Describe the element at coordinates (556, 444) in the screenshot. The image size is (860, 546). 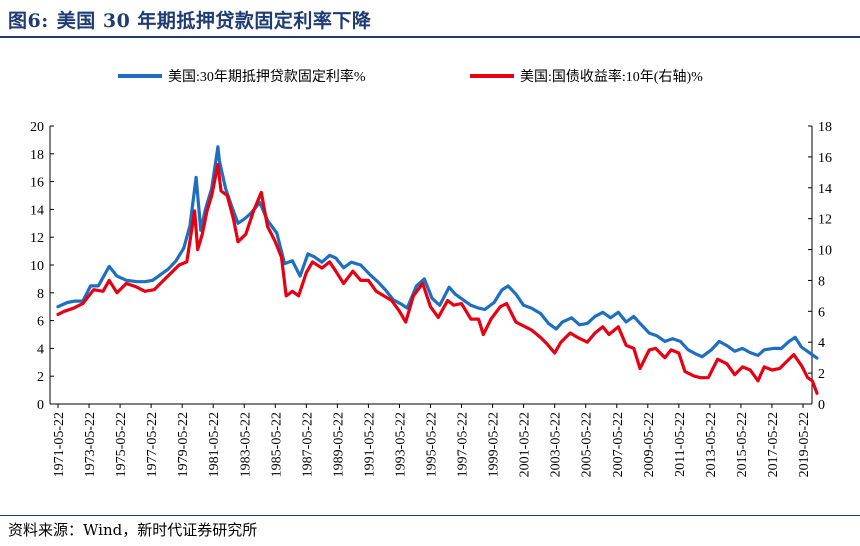
I see `x-tick-label: 2003-05-22` at that location.